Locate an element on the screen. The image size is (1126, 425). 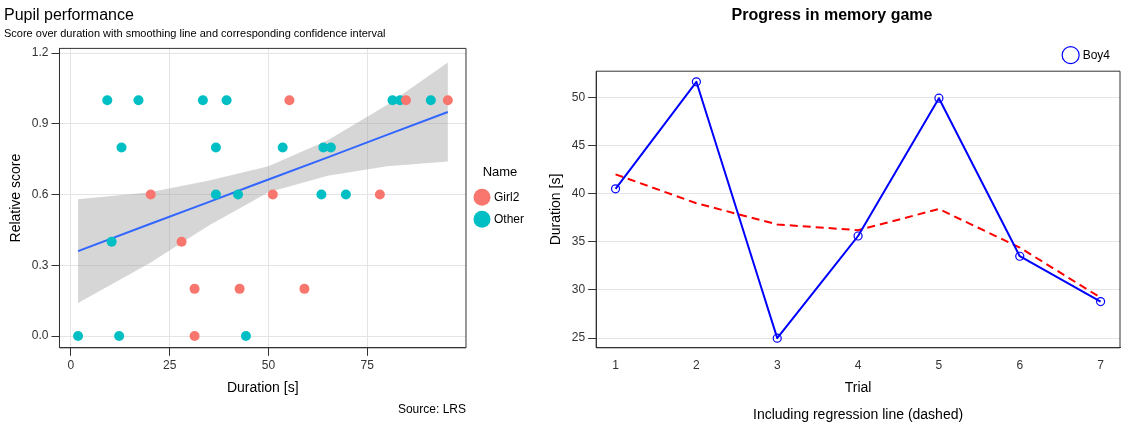
y-tick-label: 30 is located at coordinates (578, 289).